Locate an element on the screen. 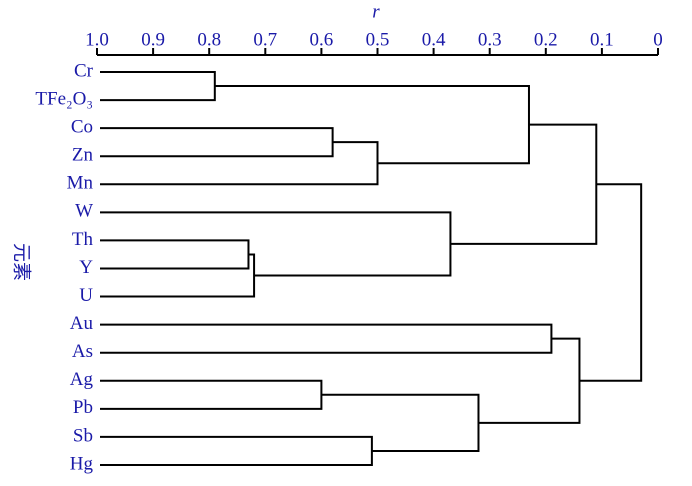  x-tick-label: 0.6 is located at coordinates (322, 39).